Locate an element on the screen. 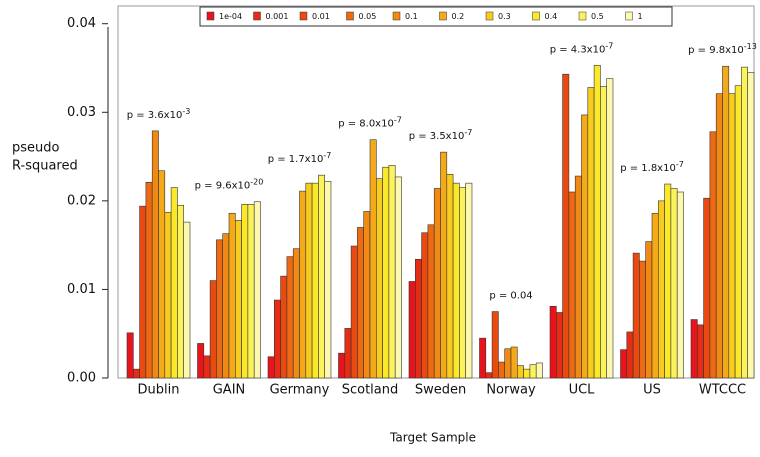 The height and width of the screenshot is (457, 760). x-tick-label: Sweden is located at coordinates (440, 390).